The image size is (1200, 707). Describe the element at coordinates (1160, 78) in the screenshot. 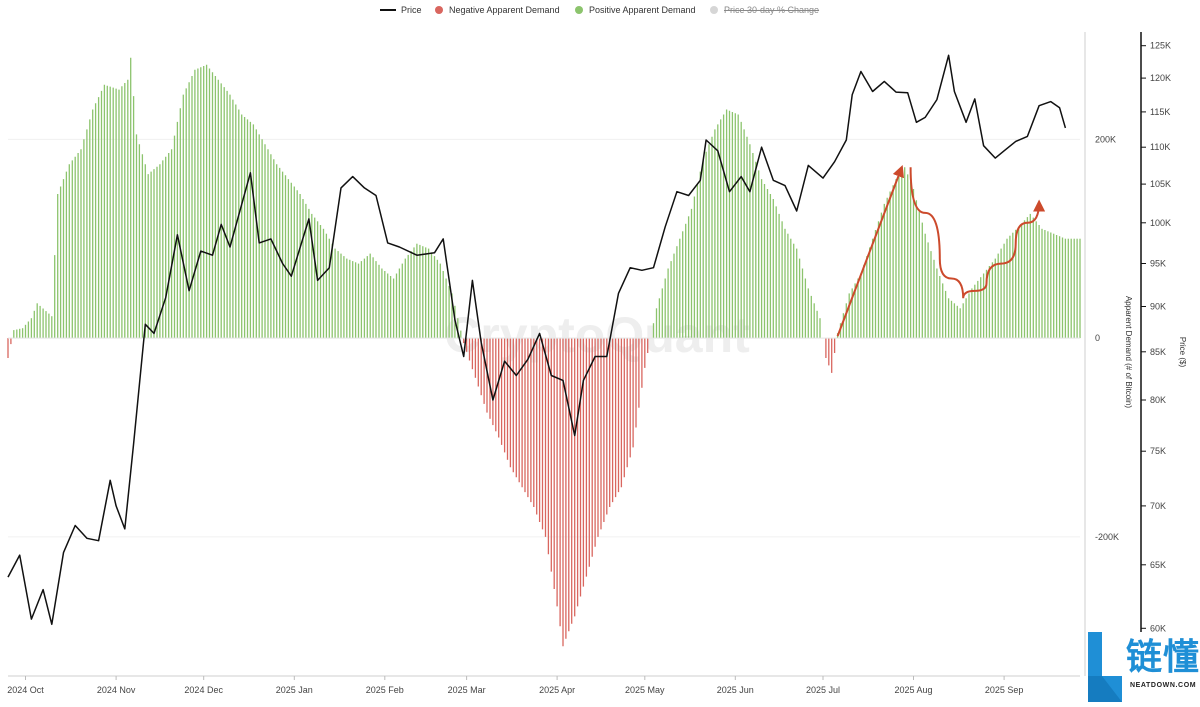

I see `right-axis-tick: 120K` at that location.